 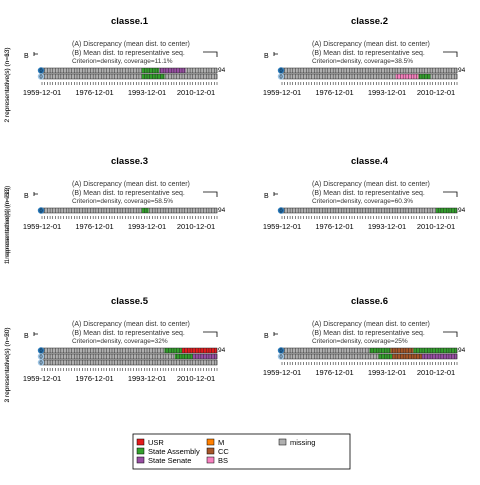 I want to click on criterion-label: Criterion=density, coverage=38.5%, so click(x=362, y=61).